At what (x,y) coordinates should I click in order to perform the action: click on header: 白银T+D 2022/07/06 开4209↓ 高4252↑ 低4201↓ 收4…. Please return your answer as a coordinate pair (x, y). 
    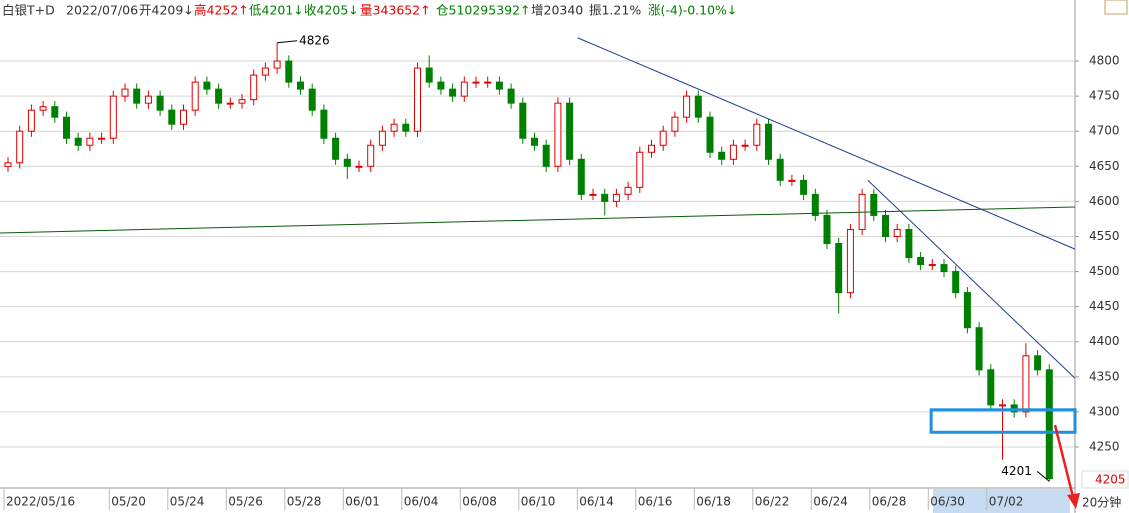
    Looking at the image, I should click on (369, 10).